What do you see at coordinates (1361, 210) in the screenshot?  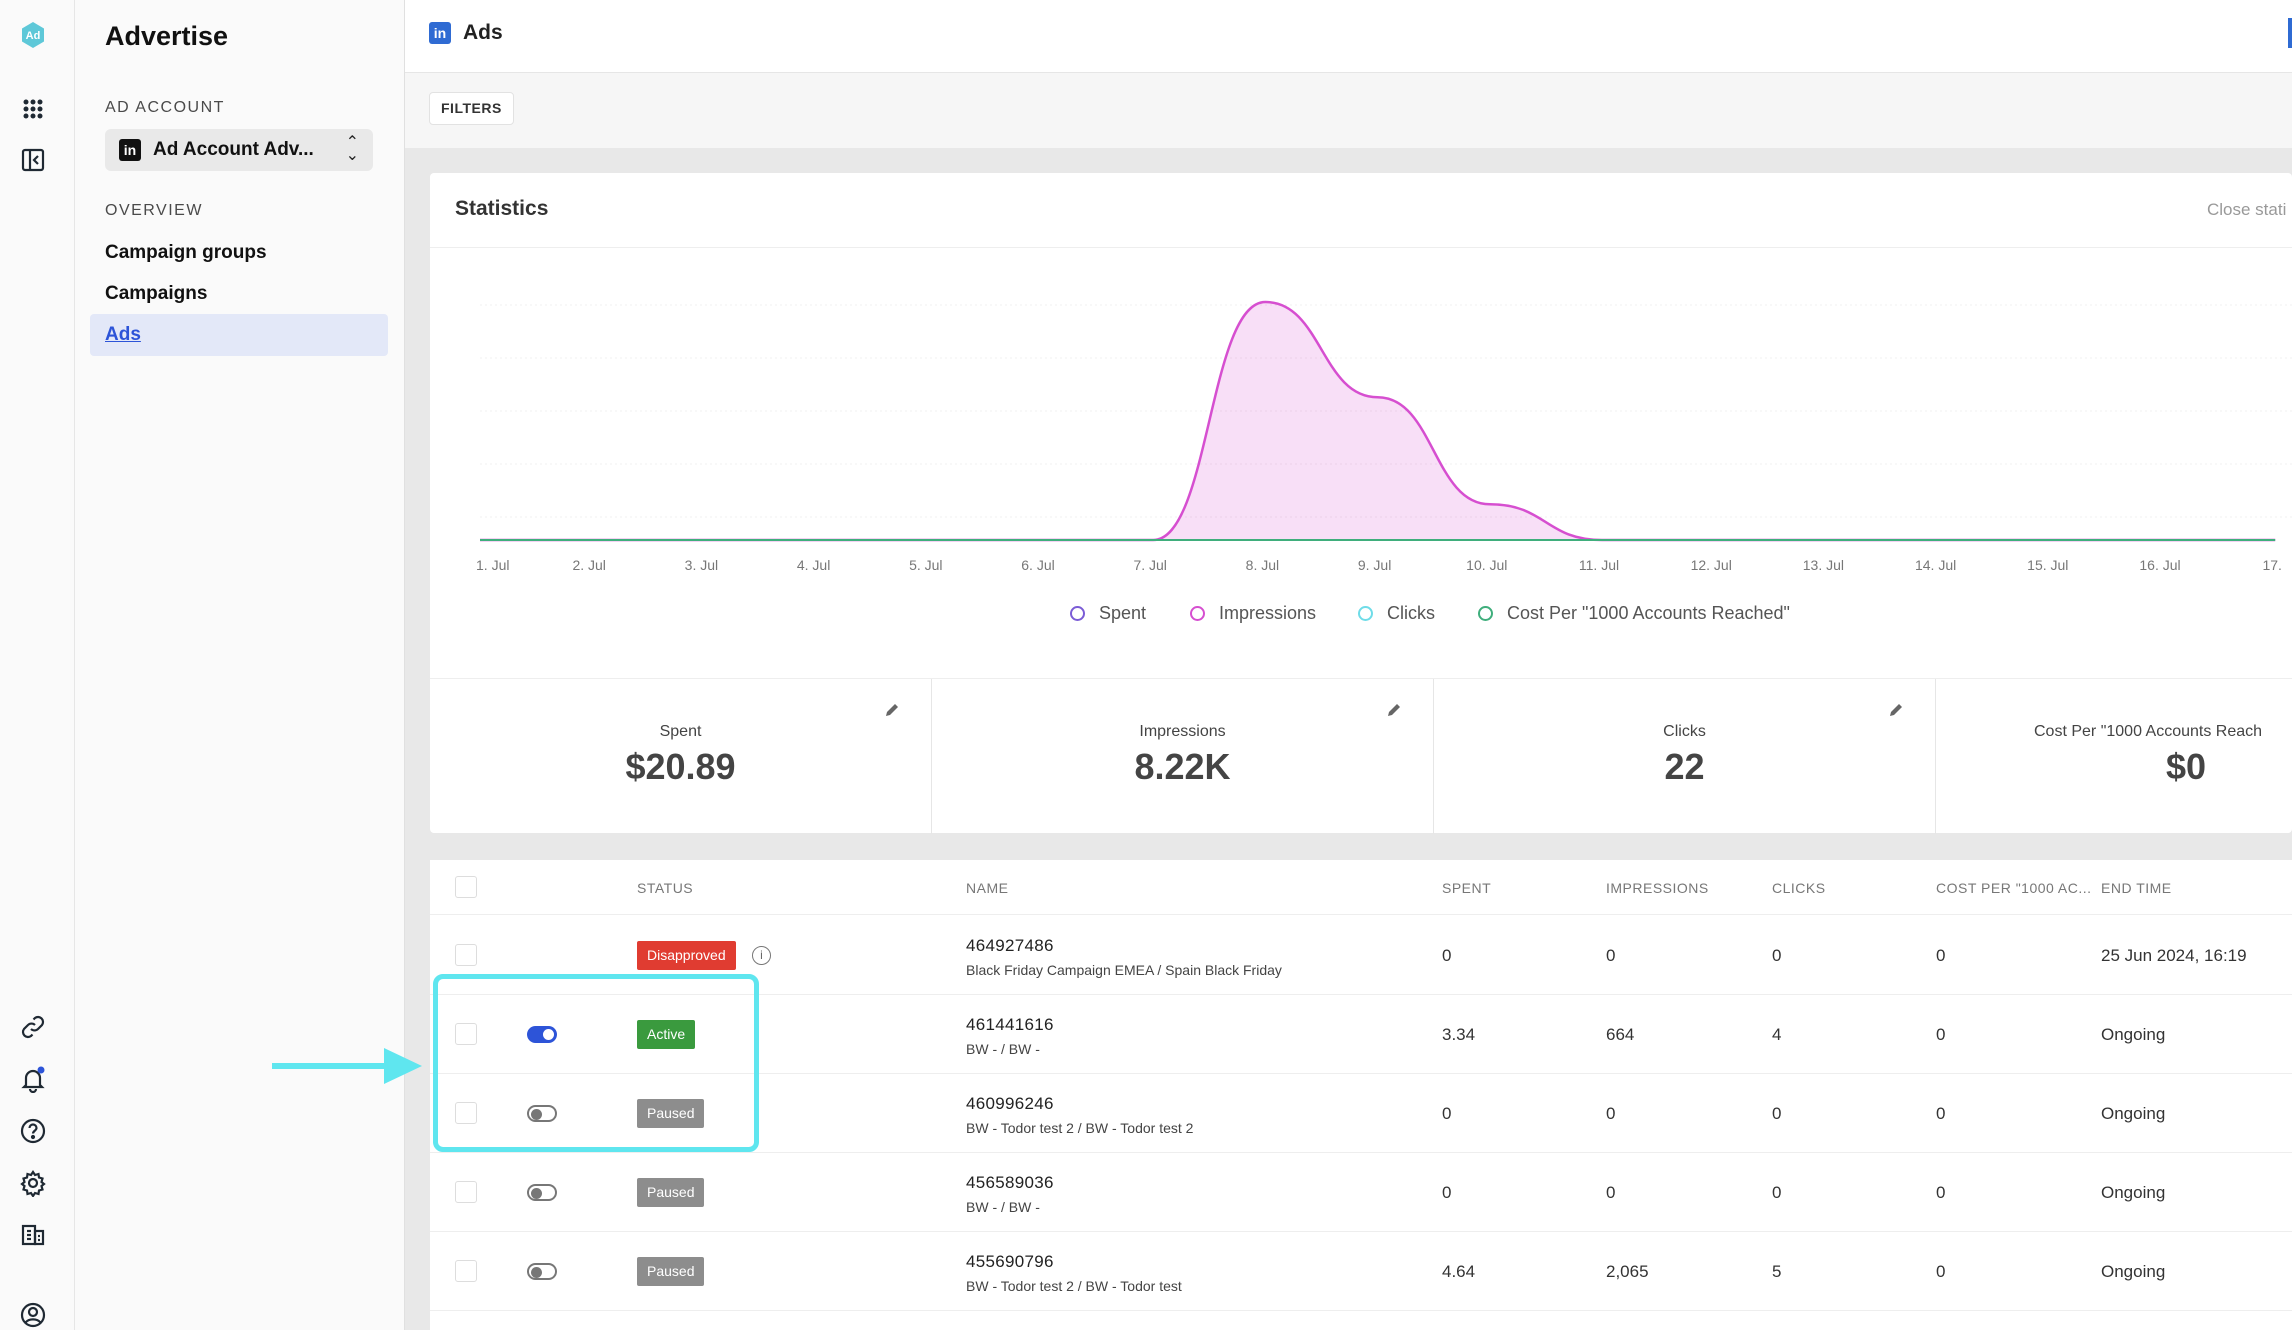 I see `statistics-header: Statistics Close stati` at bounding box center [1361, 210].